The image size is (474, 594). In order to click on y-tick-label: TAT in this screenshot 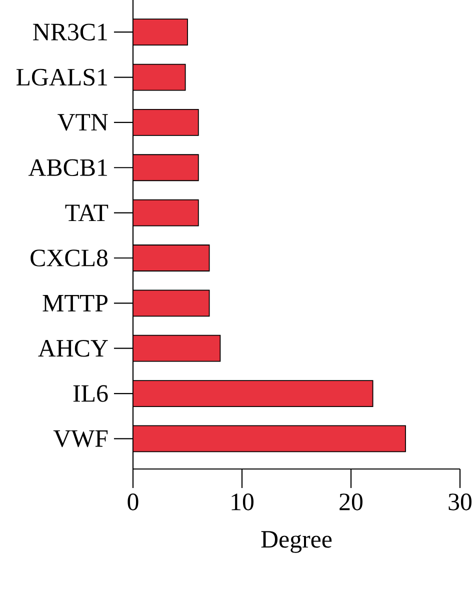, I will do `click(86, 213)`.